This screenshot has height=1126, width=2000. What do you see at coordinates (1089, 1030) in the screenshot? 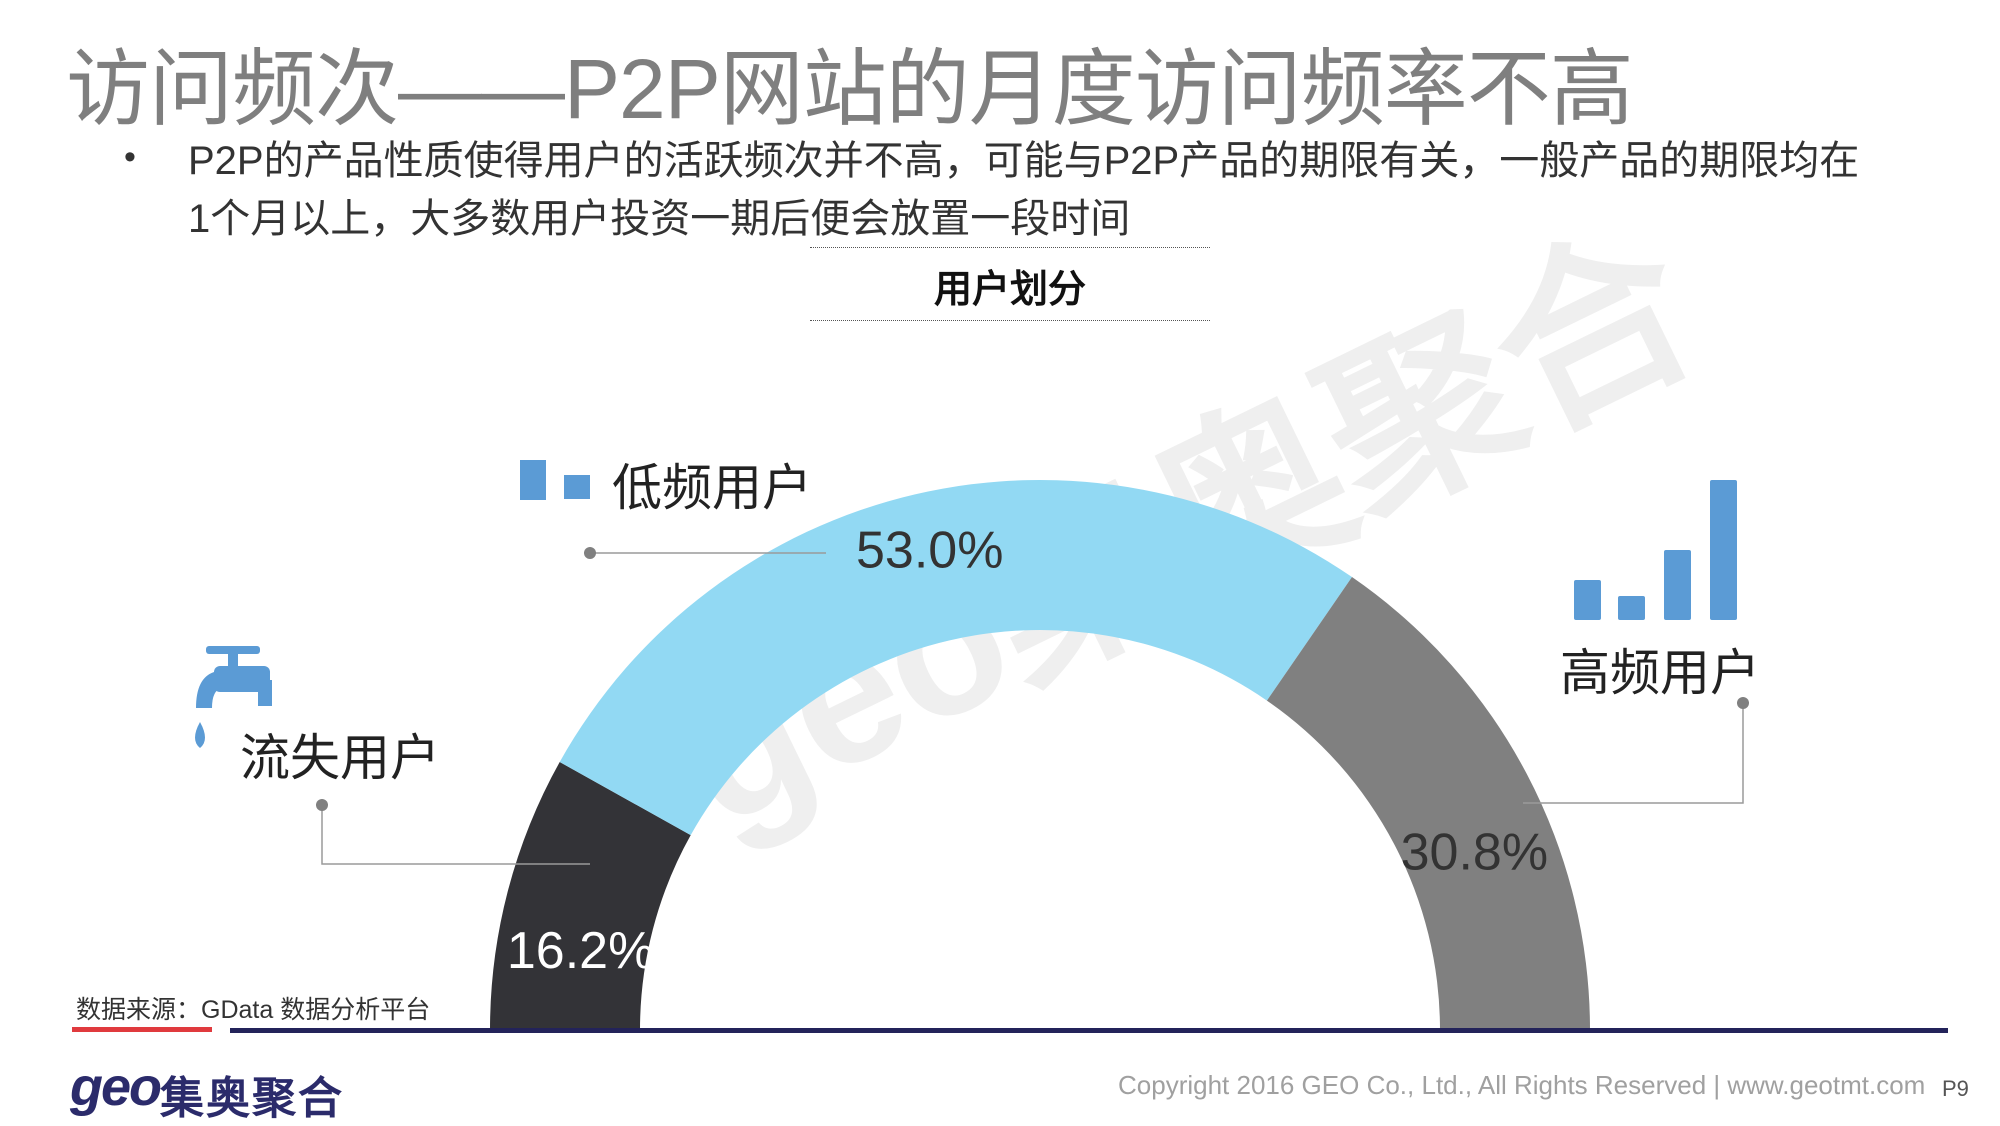
I see `footer-rule` at bounding box center [1089, 1030].